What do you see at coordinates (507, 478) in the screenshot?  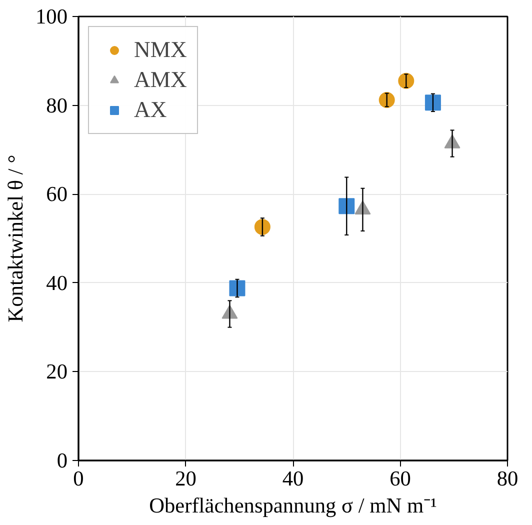 I see `x-tick-label: 80` at bounding box center [507, 478].